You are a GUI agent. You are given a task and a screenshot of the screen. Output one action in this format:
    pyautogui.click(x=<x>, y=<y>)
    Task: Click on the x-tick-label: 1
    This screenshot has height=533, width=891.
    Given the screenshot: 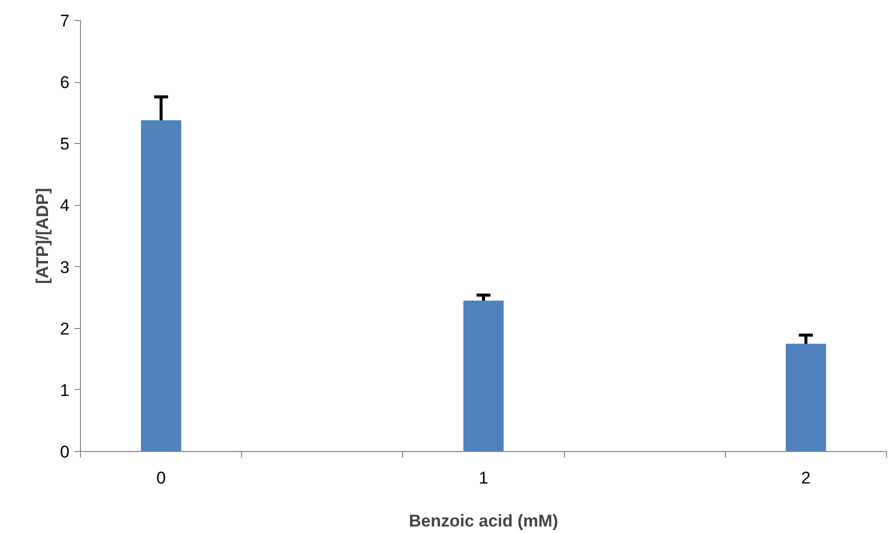 What is the action you would take?
    pyautogui.click(x=483, y=478)
    